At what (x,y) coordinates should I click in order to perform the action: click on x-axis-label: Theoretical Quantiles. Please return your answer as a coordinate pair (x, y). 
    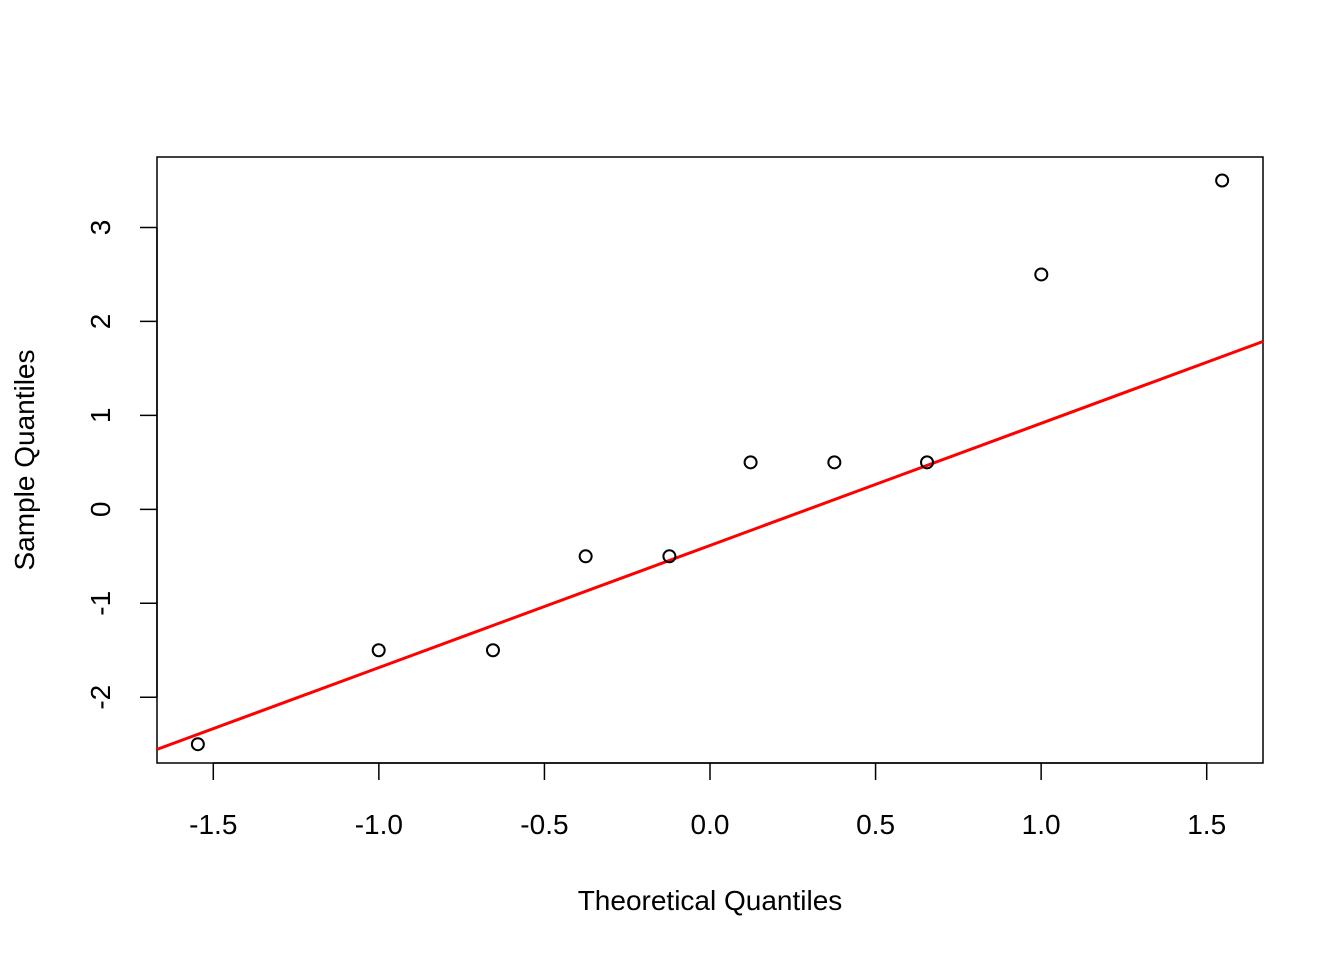
    Looking at the image, I should click on (710, 900).